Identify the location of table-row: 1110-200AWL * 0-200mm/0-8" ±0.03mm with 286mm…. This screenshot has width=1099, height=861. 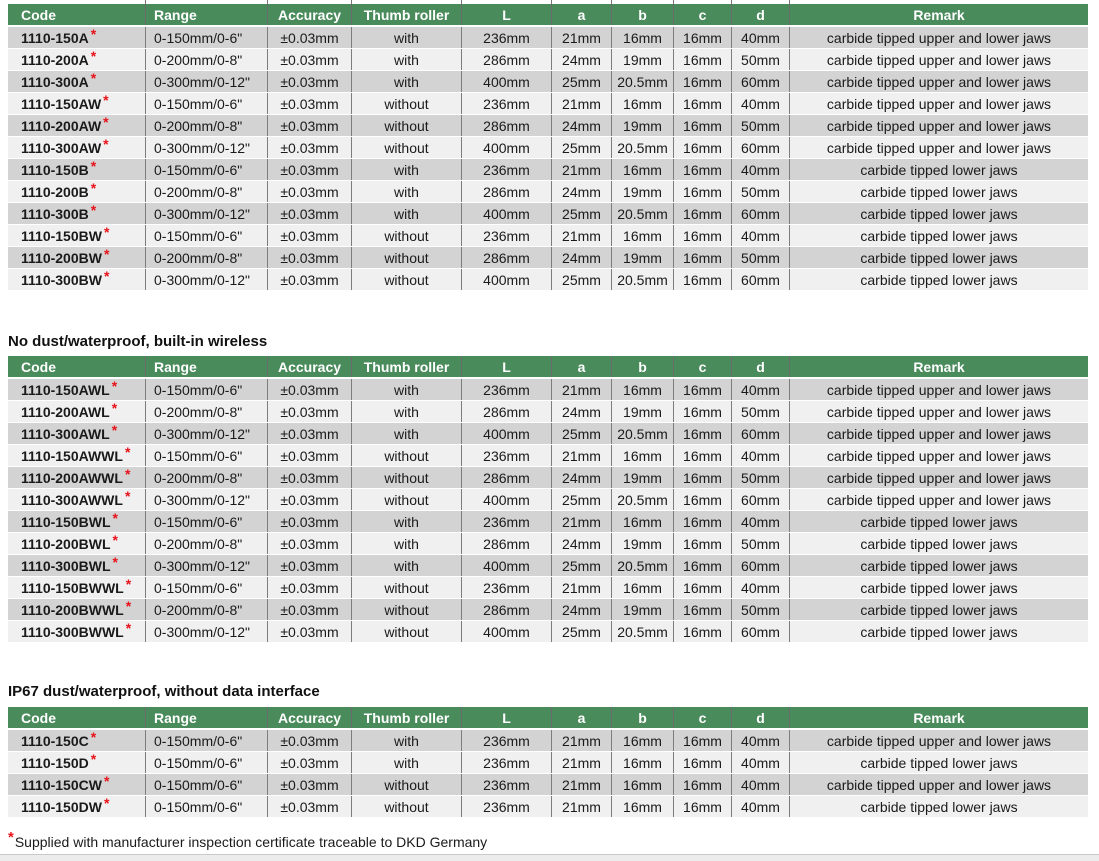
(548, 412).